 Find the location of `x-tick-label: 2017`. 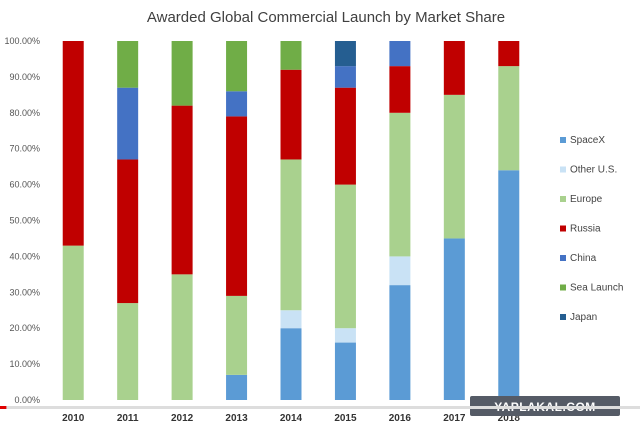

x-tick-label: 2017 is located at coordinates (454, 418).